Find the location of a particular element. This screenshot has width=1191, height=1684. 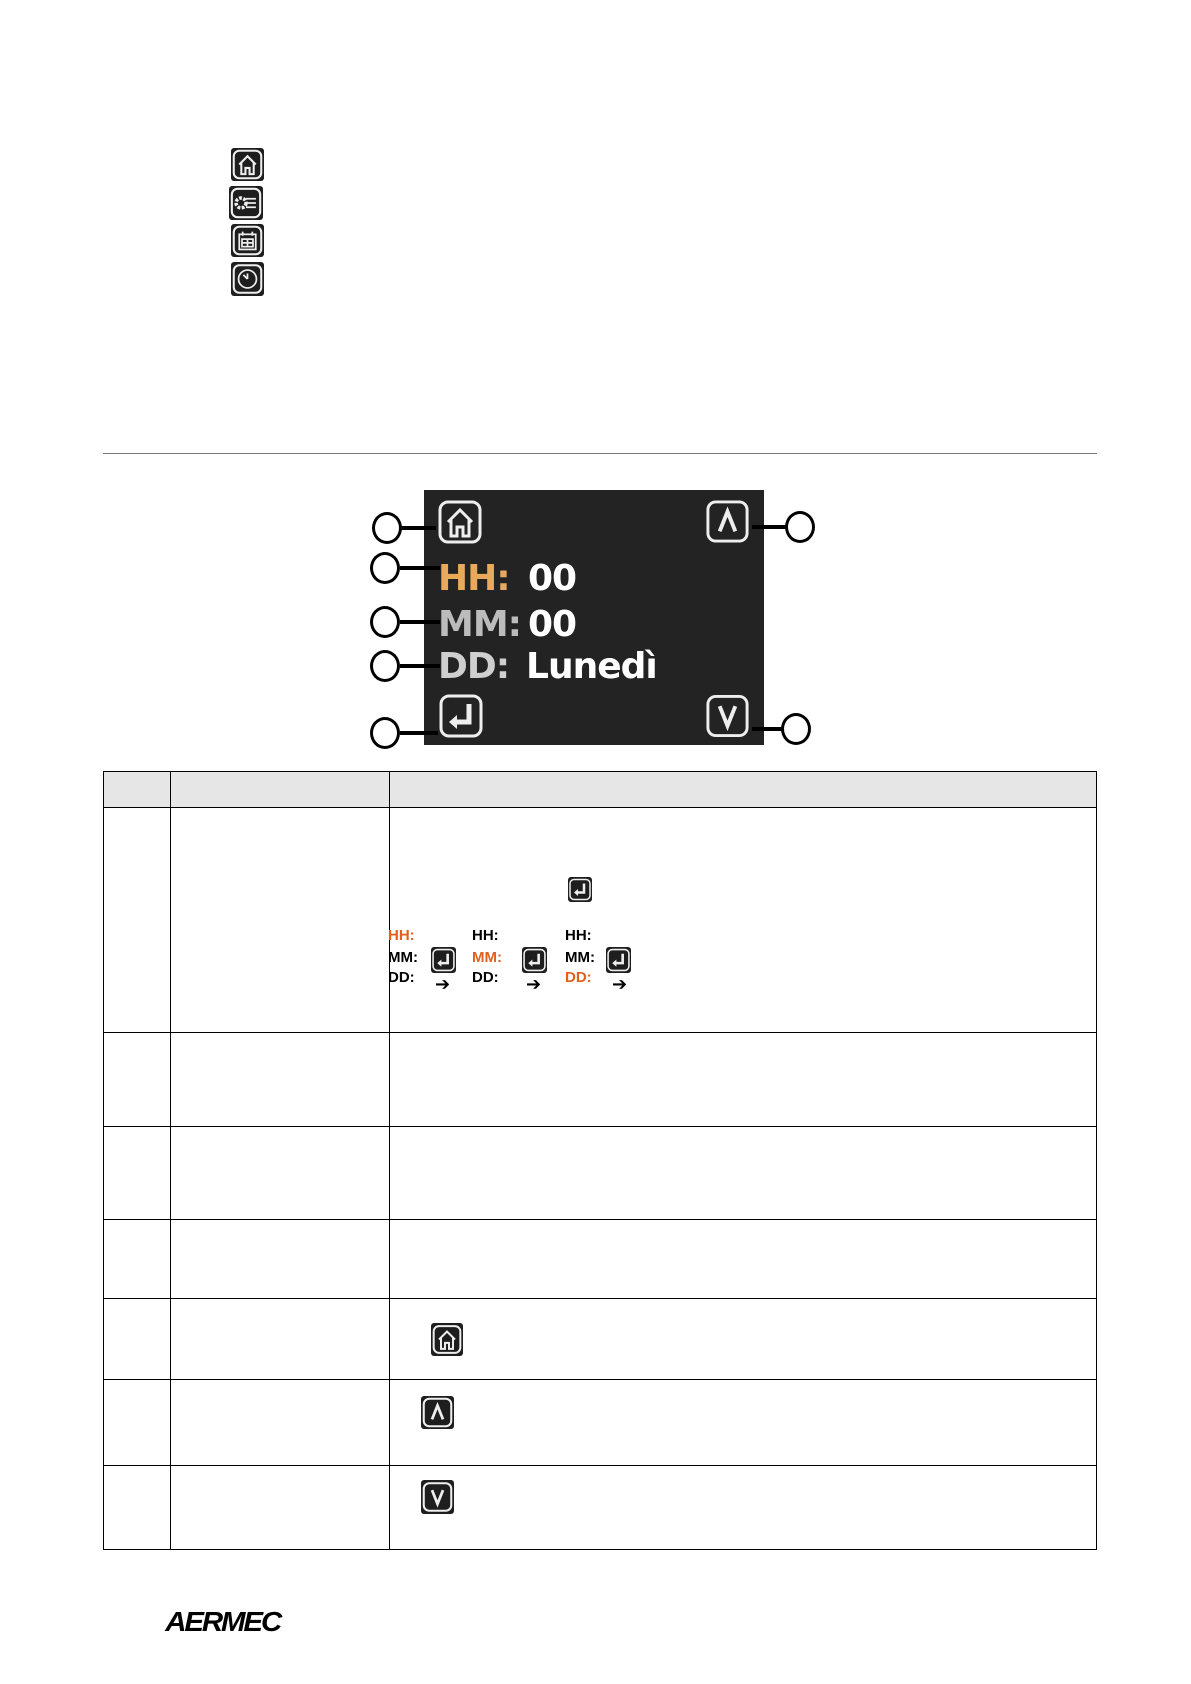

mm-label: MM: is located at coordinates (480, 624).